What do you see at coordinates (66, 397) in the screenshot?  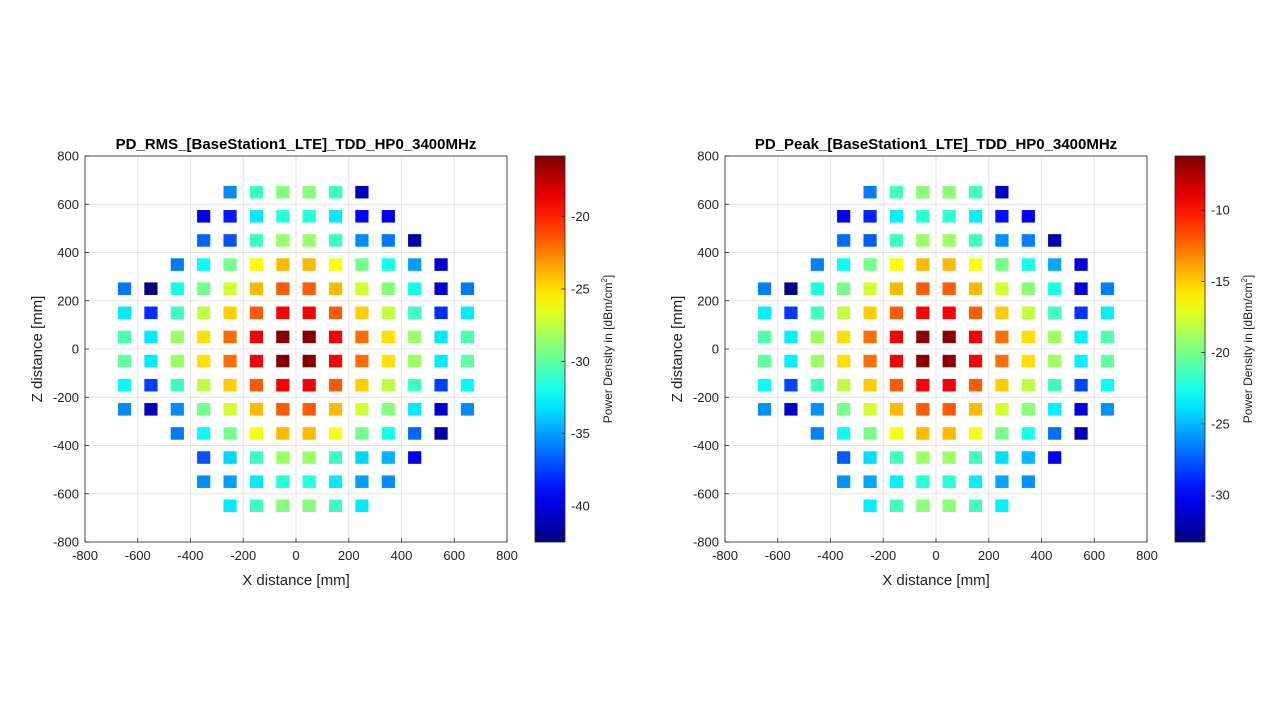 I see `rms-ytick-label-5: -200` at bounding box center [66, 397].